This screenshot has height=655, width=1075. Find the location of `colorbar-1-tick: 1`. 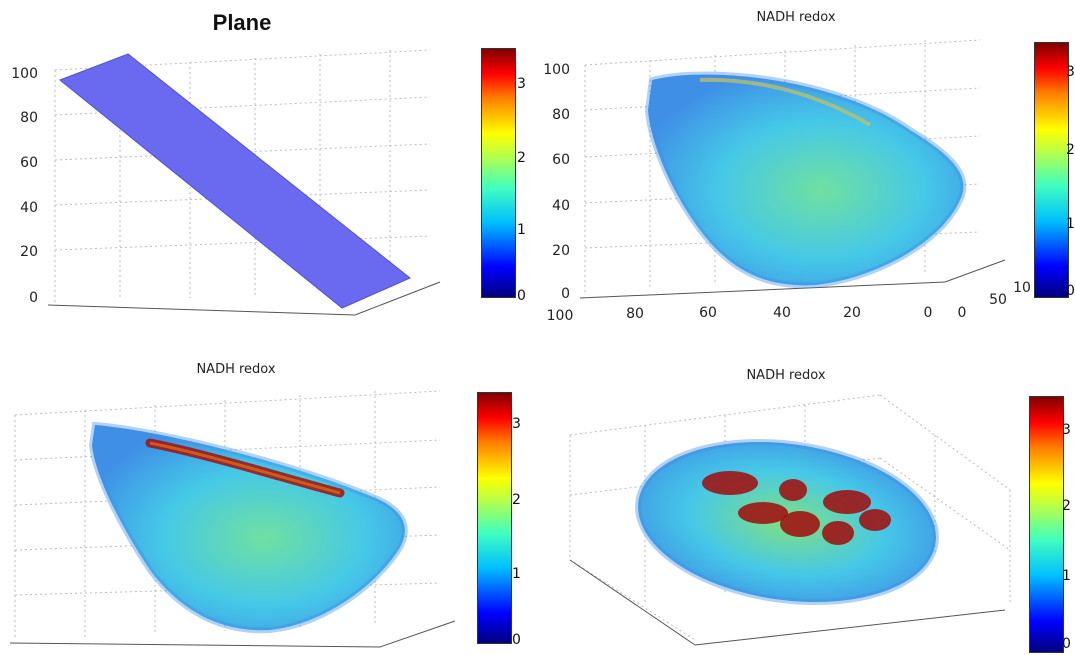

colorbar-1-tick: 1 is located at coordinates (521, 230).